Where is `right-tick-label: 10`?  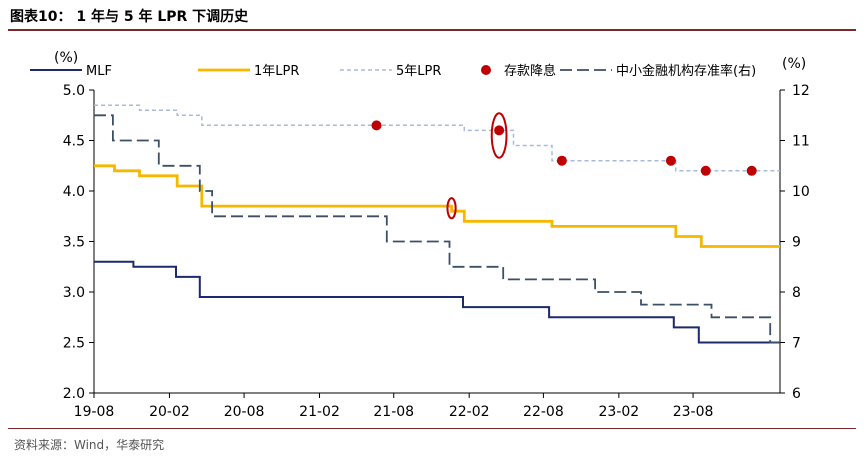
right-tick-label: 10 is located at coordinates (801, 192).